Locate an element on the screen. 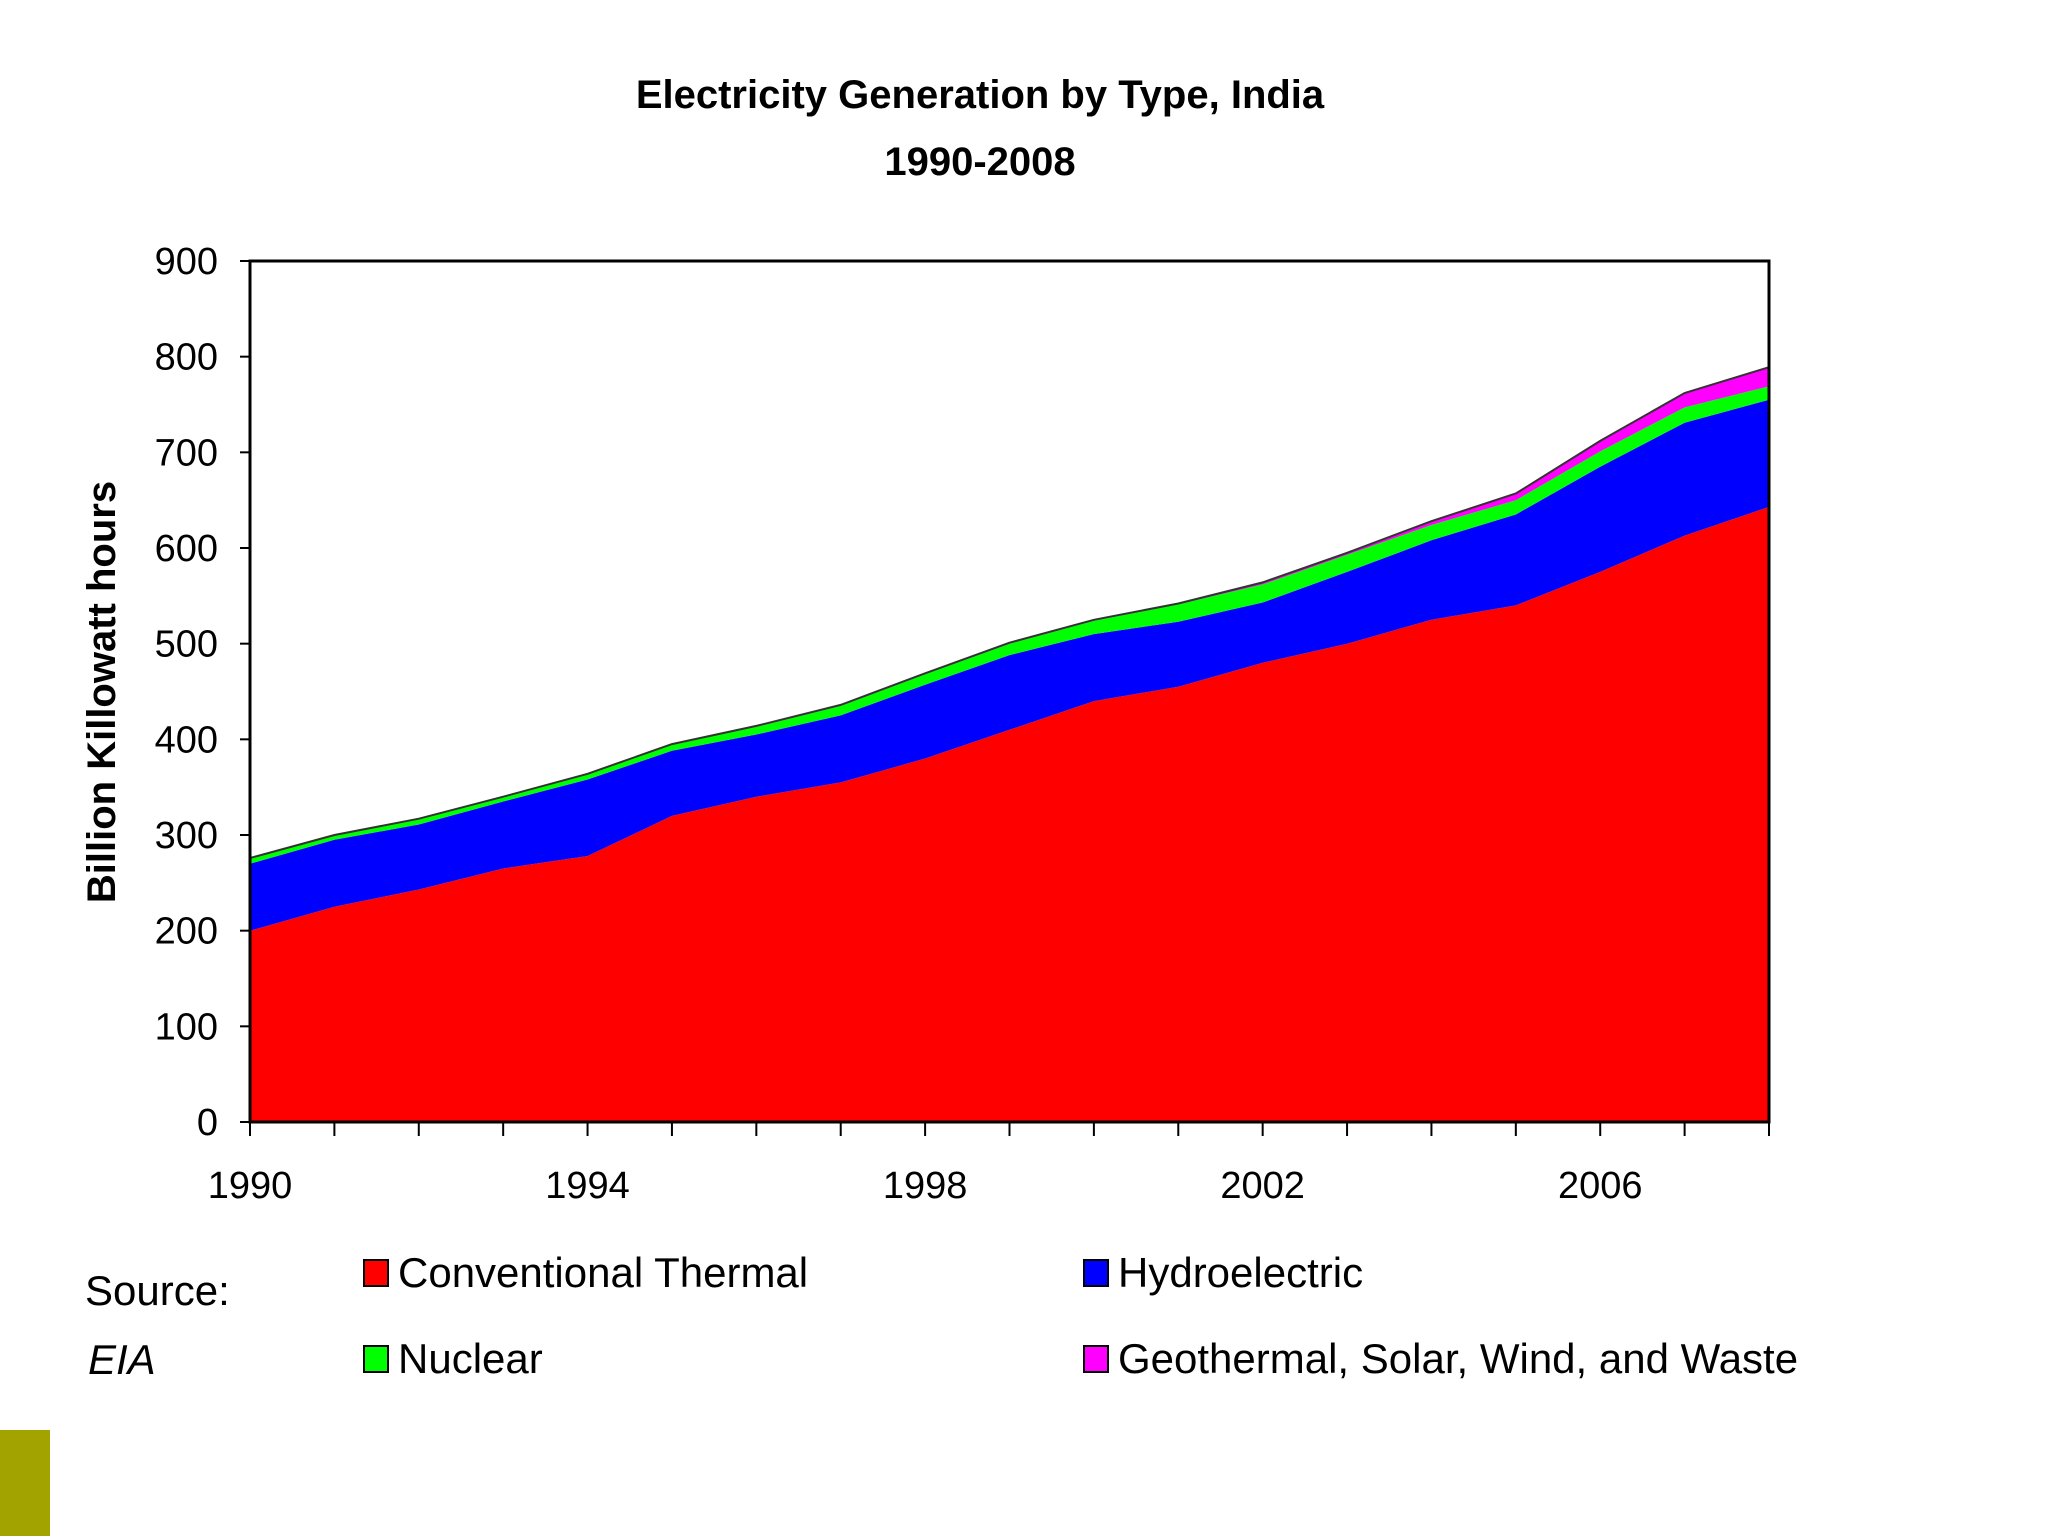 This screenshot has height=1536, width=2048. x-tick-label: 1990 is located at coordinates (250, 1186).